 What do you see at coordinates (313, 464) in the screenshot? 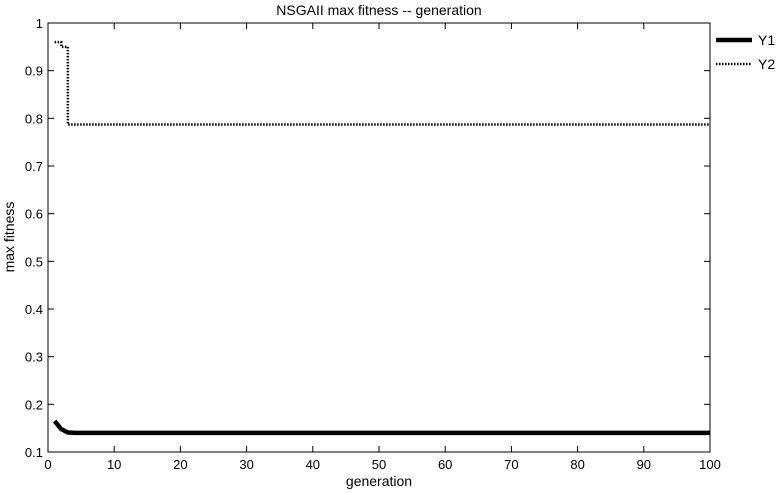
I see `x-tick-label: 40` at bounding box center [313, 464].